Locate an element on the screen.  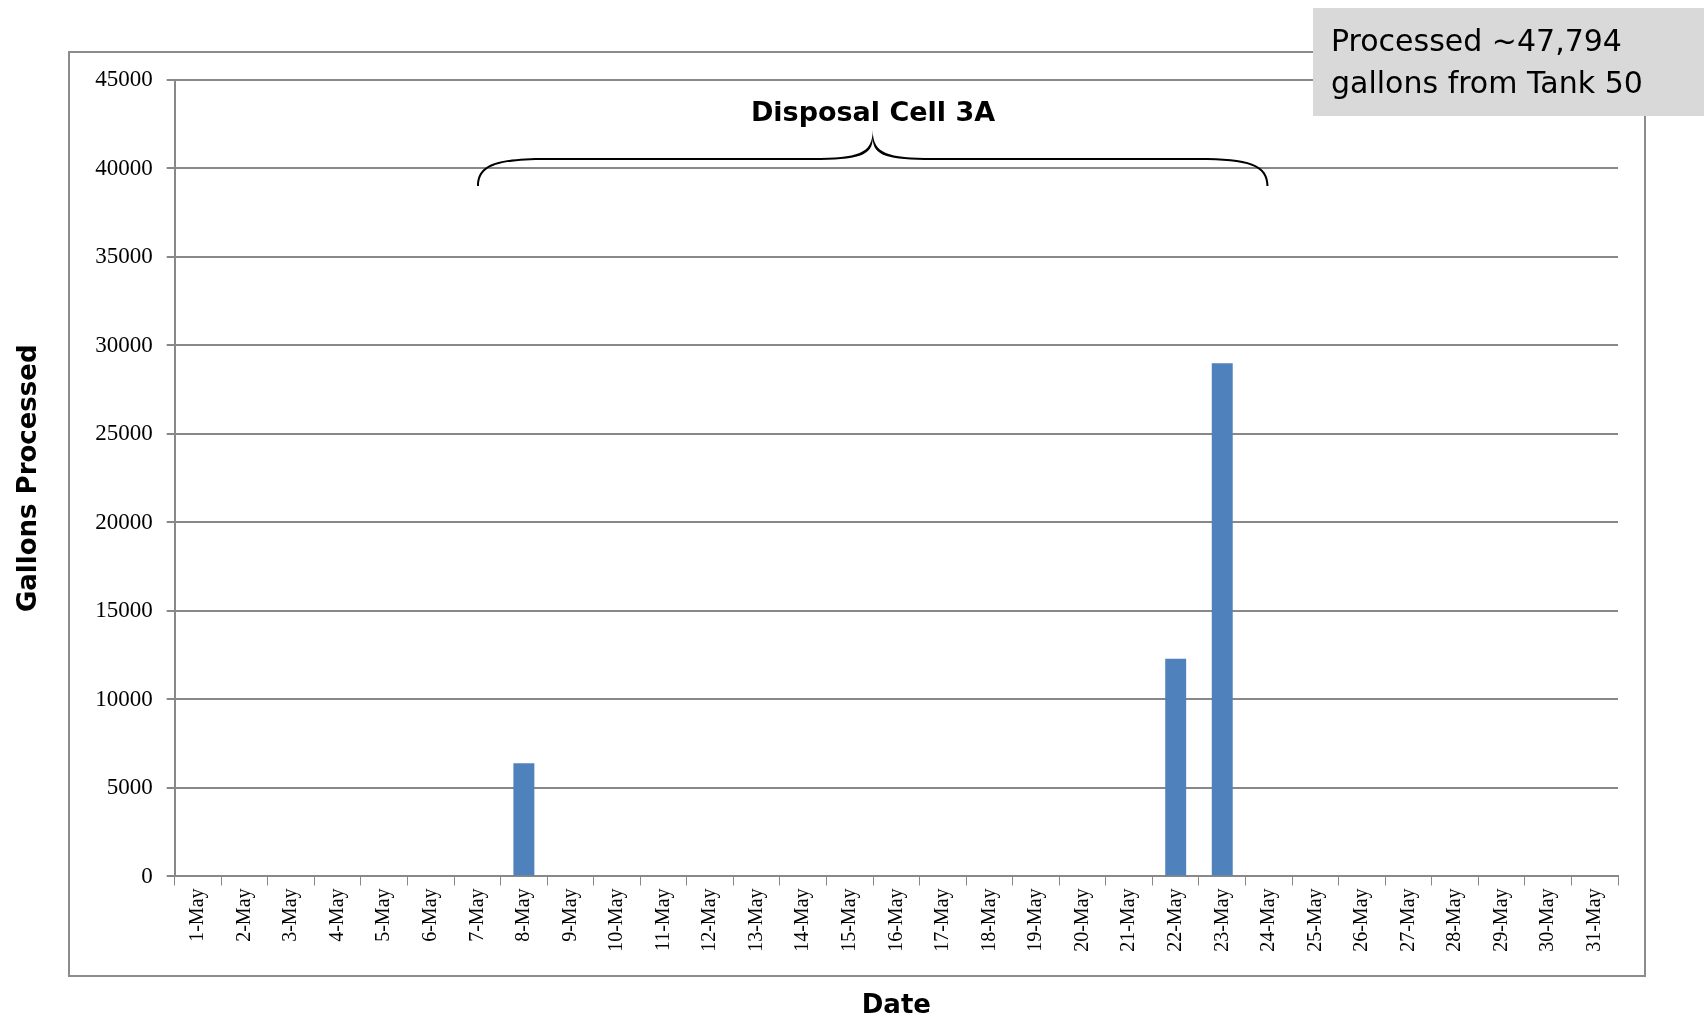
x-tick-label: 9-May is located at coordinates (569, 915).